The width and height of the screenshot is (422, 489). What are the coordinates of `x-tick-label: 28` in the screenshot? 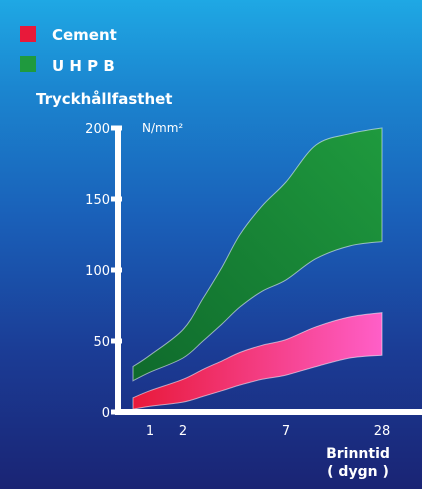 It's located at (382, 431).